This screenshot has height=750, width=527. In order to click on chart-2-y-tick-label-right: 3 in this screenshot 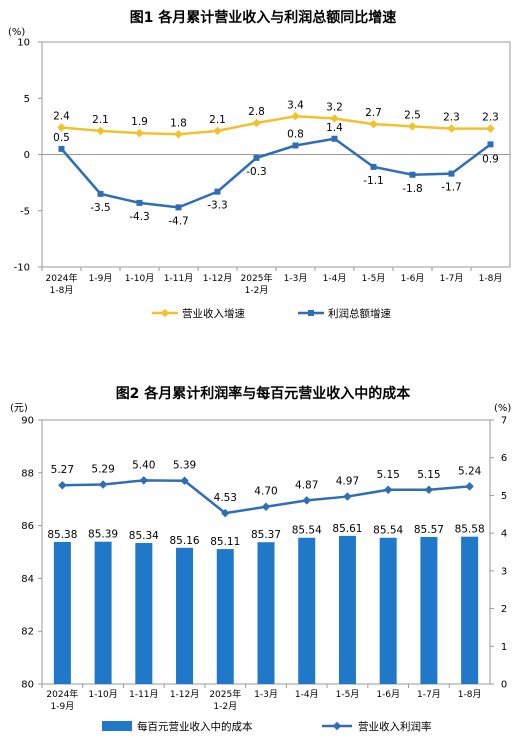, I will do `click(504, 571)`.